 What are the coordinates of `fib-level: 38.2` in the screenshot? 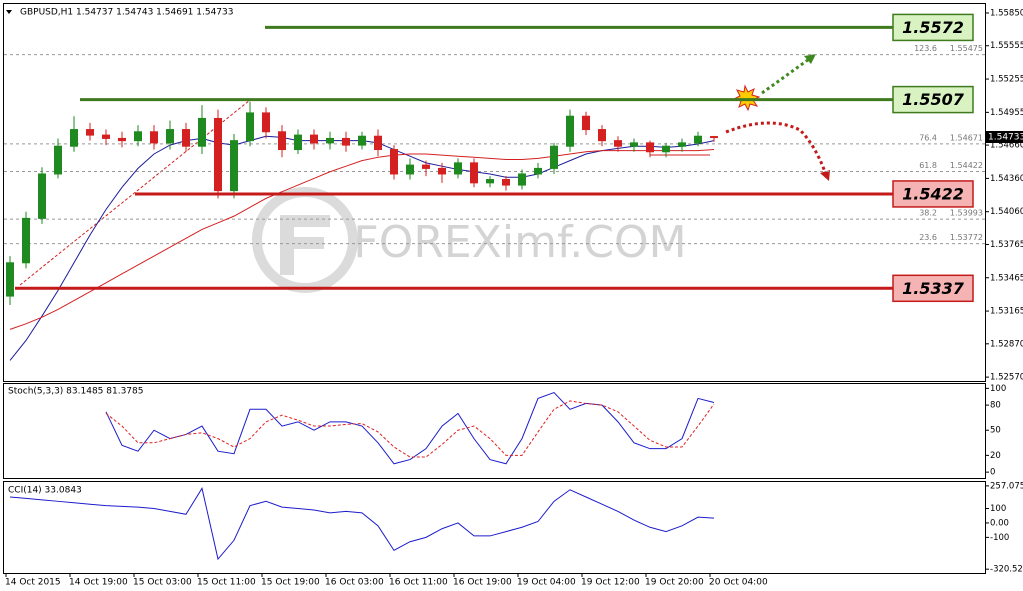 It's located at (928, 213).